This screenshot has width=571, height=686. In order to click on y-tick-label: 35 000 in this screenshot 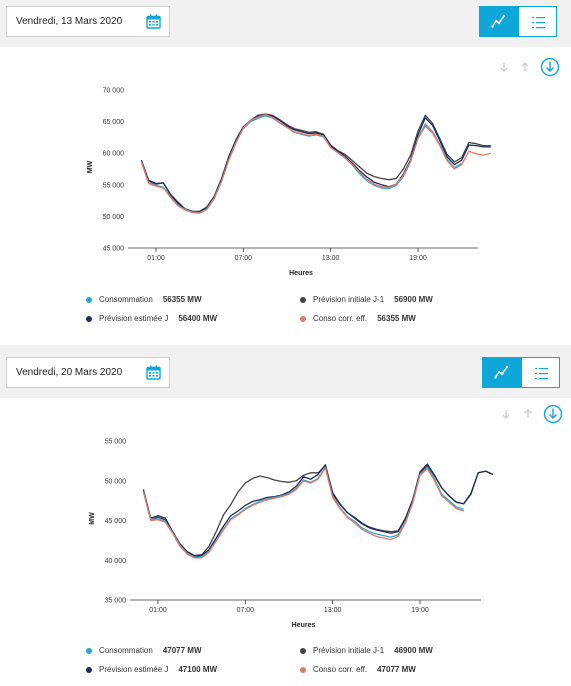, I will do `click(116, 601)`.